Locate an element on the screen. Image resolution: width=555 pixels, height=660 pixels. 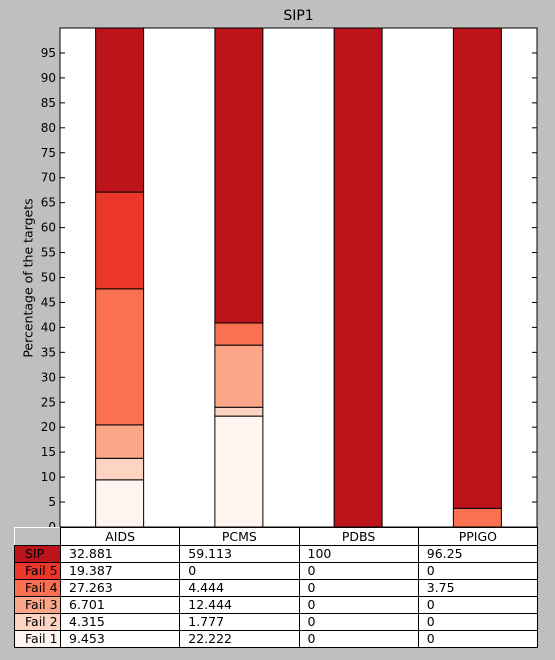
bar-segment-fail-5-aids is located at coordinates (120, 240).